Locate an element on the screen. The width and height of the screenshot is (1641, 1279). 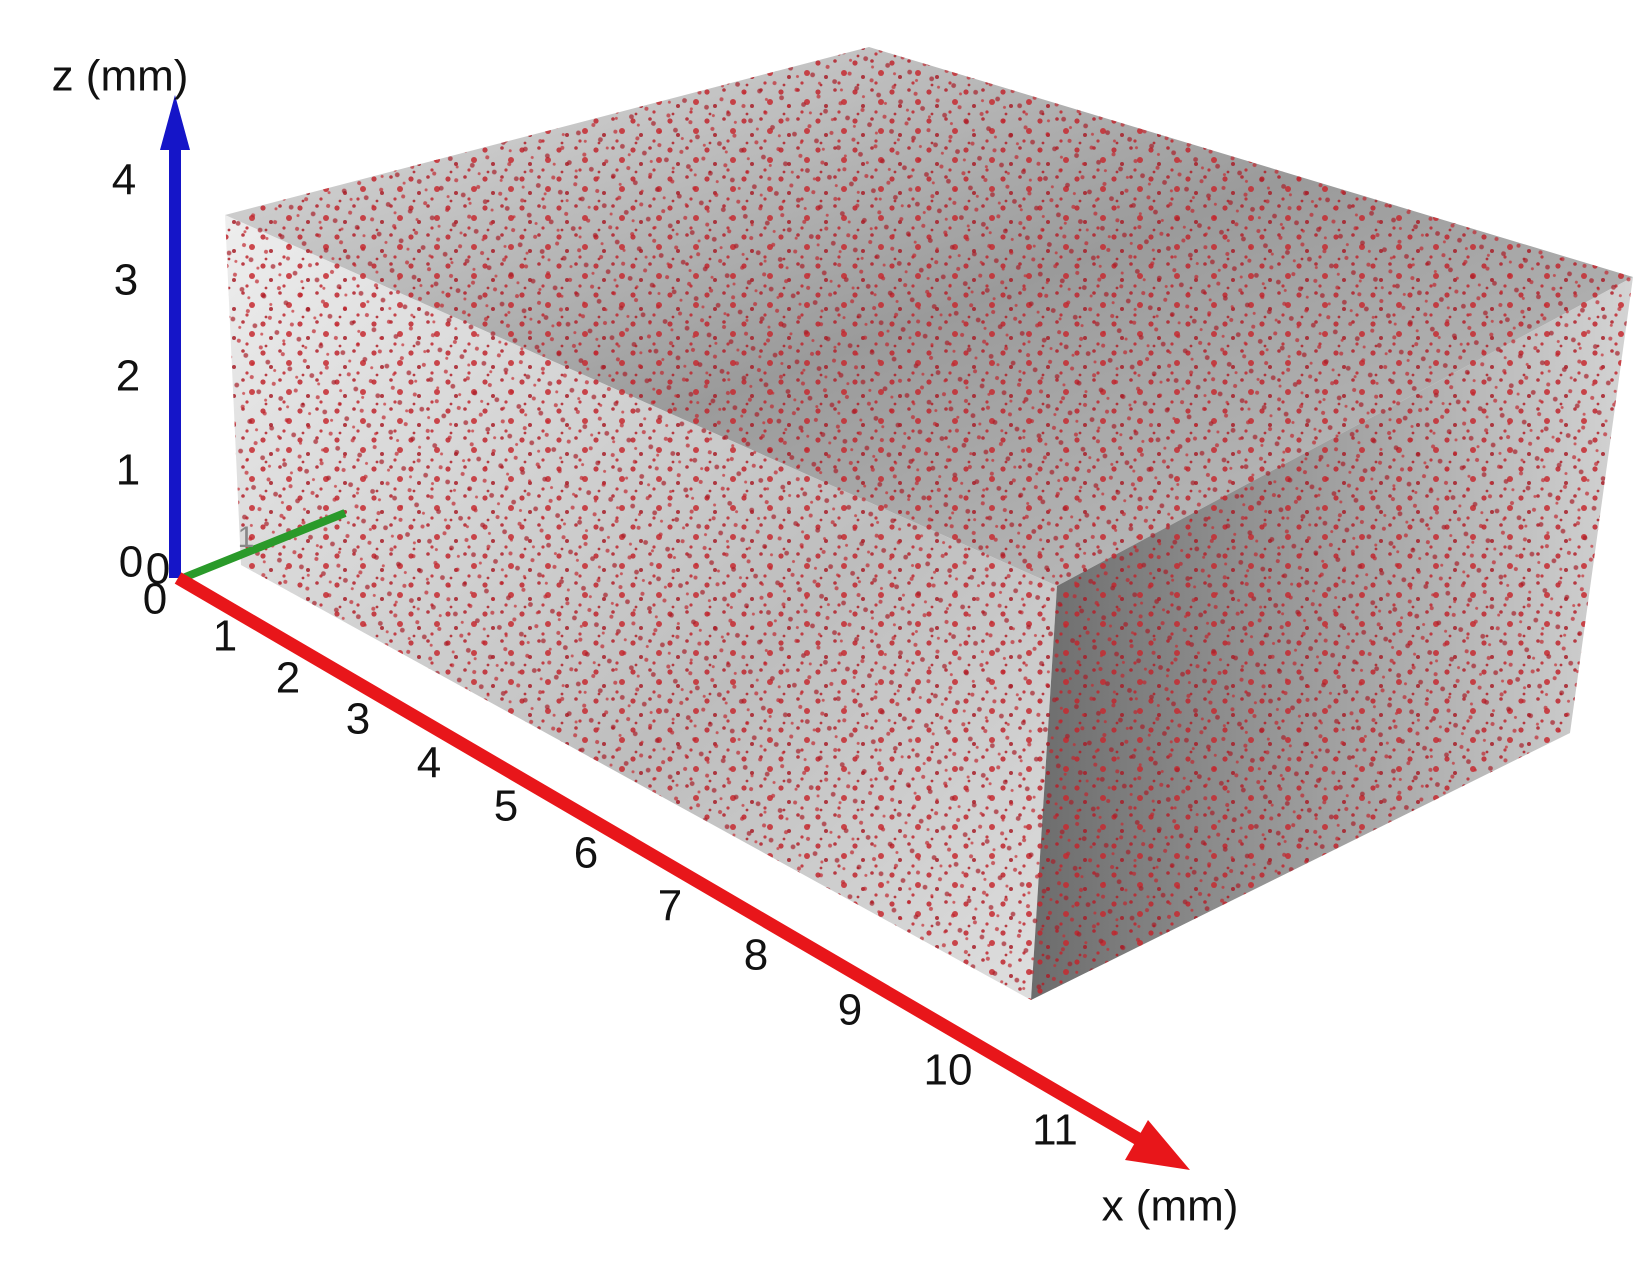
z-tick-label: 1 is located at coordinates (128, 470).